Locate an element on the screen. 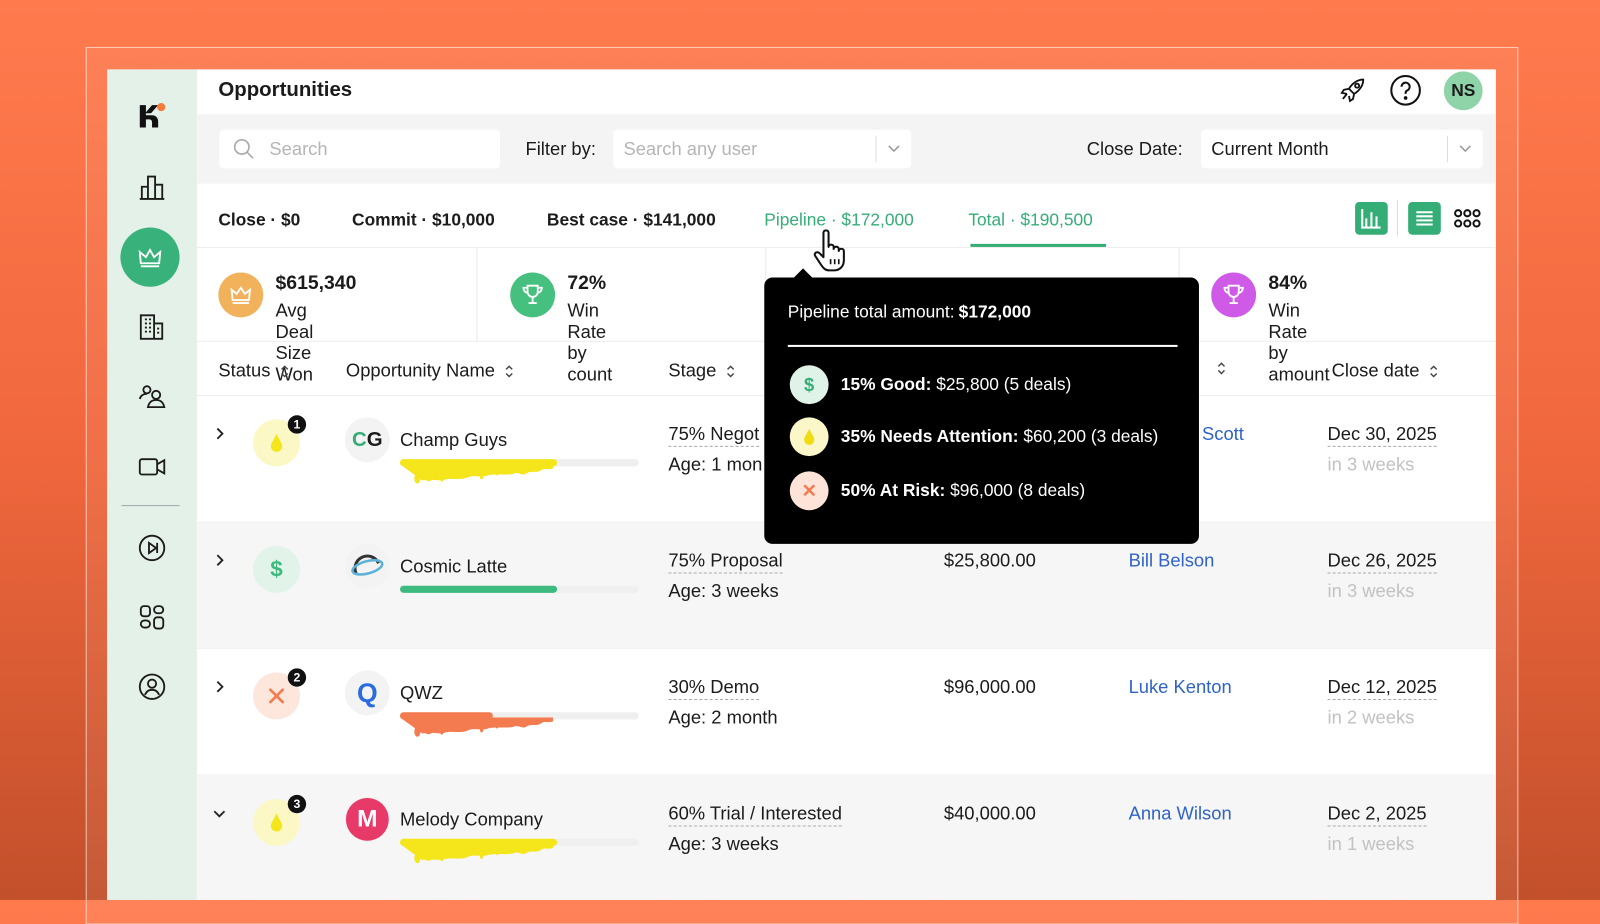 This screenshot has height=924, width=1600. close-date: Dec 12, 2025 is located at coordinates (1382, 688).